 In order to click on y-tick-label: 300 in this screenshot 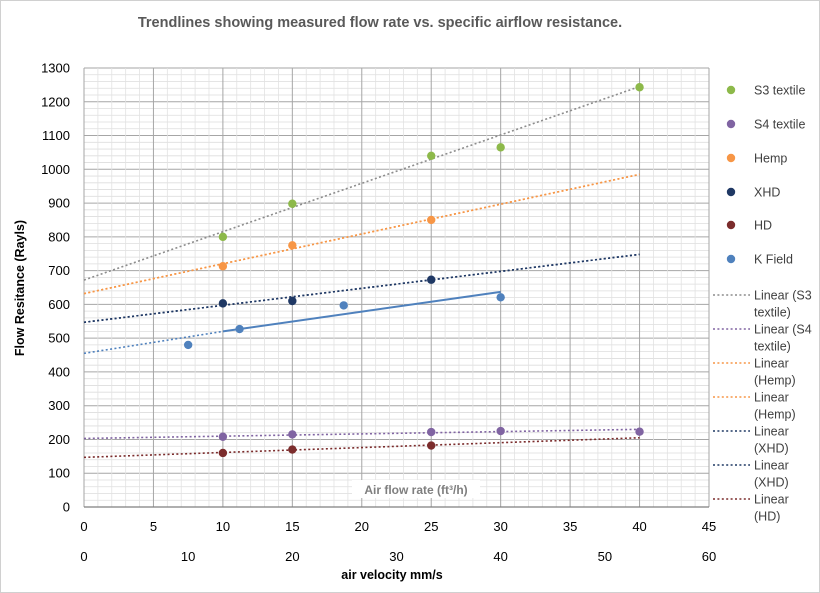, I will do `click(59, 405)`.